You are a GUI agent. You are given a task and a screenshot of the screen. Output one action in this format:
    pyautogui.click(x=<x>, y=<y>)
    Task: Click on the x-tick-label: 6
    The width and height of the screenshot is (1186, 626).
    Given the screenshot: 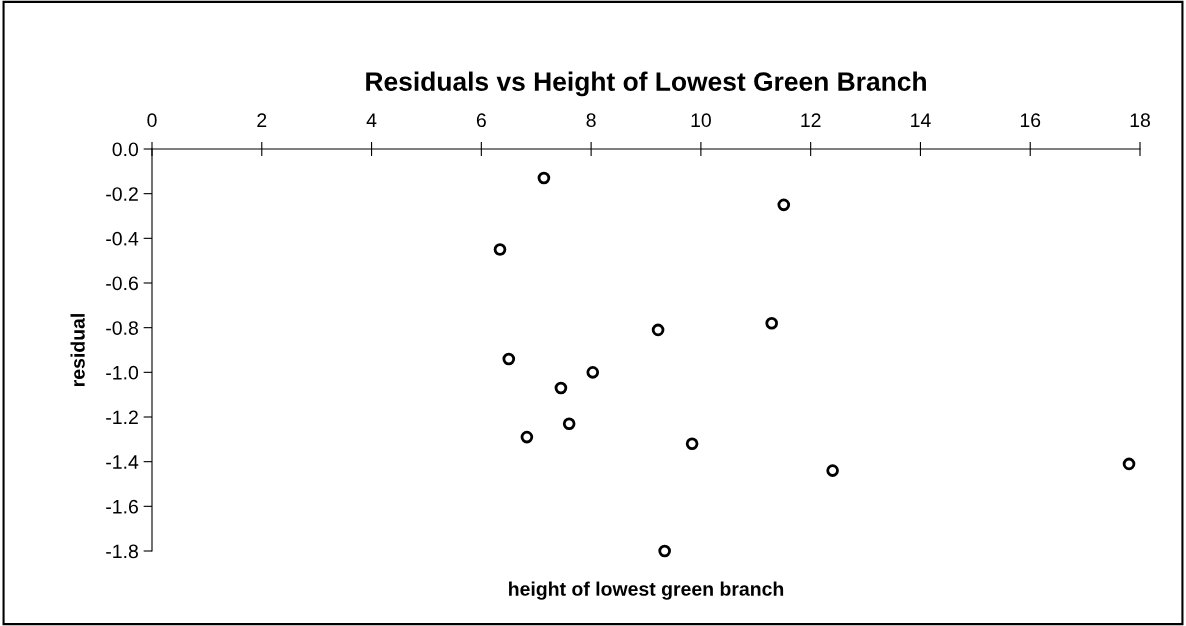 What is the action you would take?
    pyautogui.click(x=481, y=120)
    